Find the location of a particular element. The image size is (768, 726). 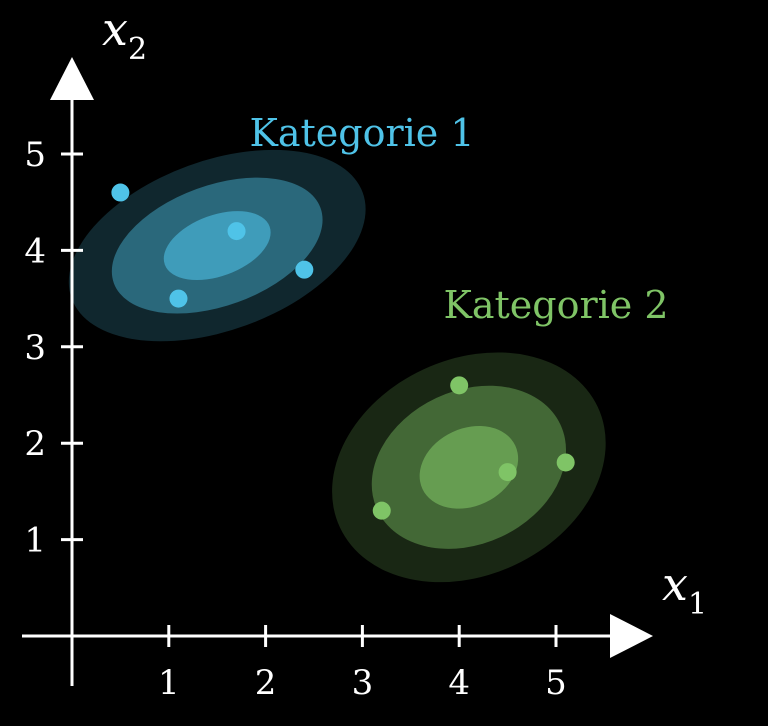

y-axis-arrowhead is located at coordinates (72, 78).